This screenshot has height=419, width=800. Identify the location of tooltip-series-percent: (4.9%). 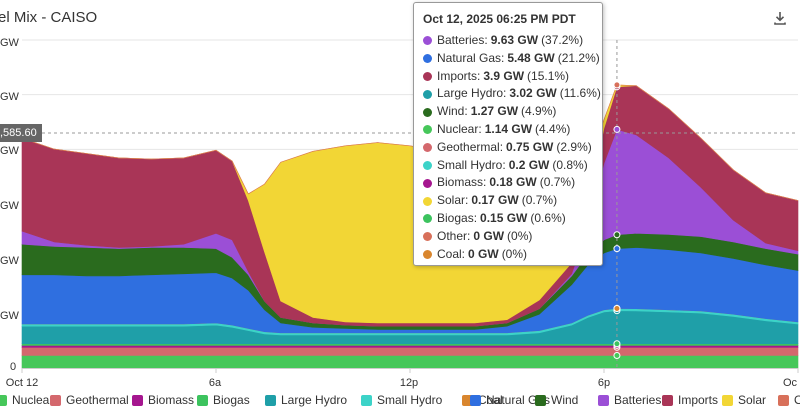
(539, 111).